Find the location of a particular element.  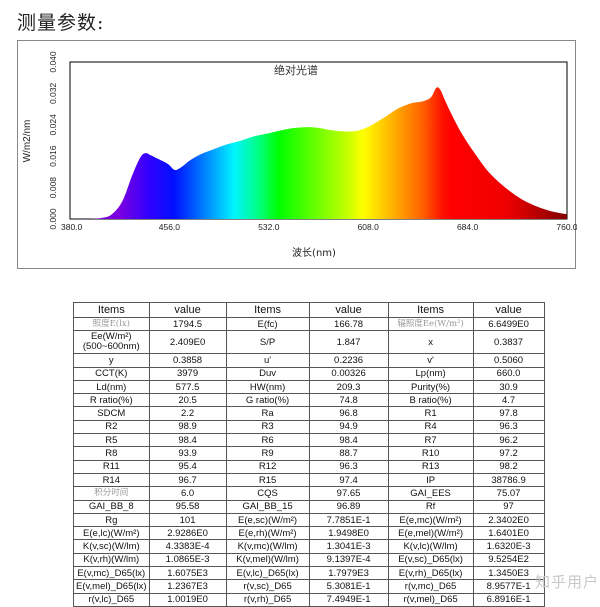

item-value: 4.3383E-4 is located at coordinates (187, 546).